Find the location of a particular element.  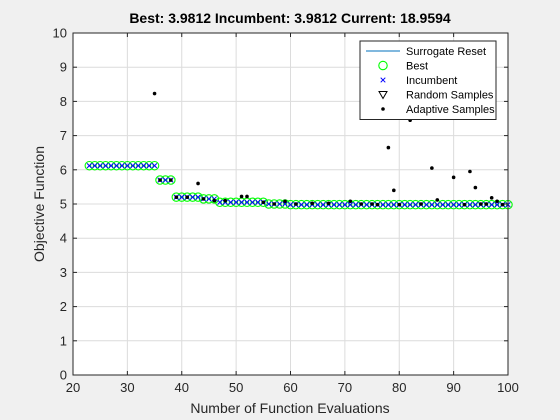

x-tick-label: 100 is located at coordinates (508, 387).